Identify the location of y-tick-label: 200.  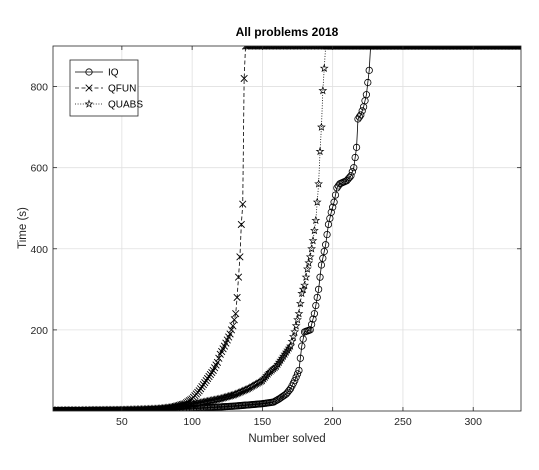
(39, 331).